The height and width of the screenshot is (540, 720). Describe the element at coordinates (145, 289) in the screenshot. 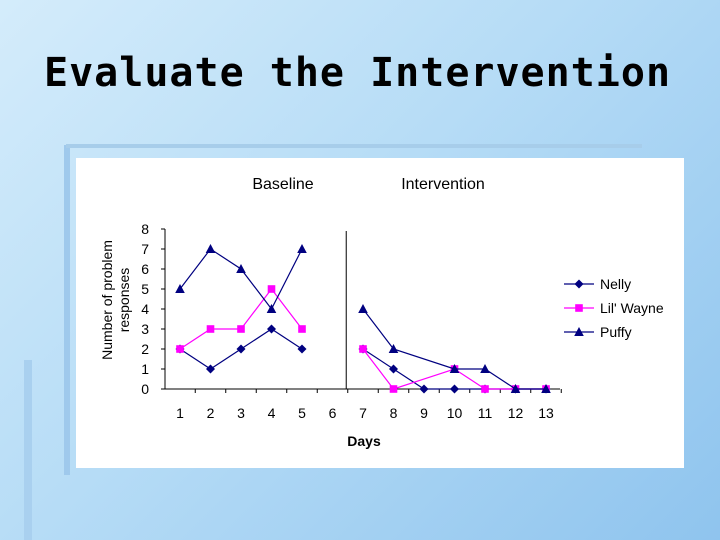

I see `y-tick-label: 5` at that location.